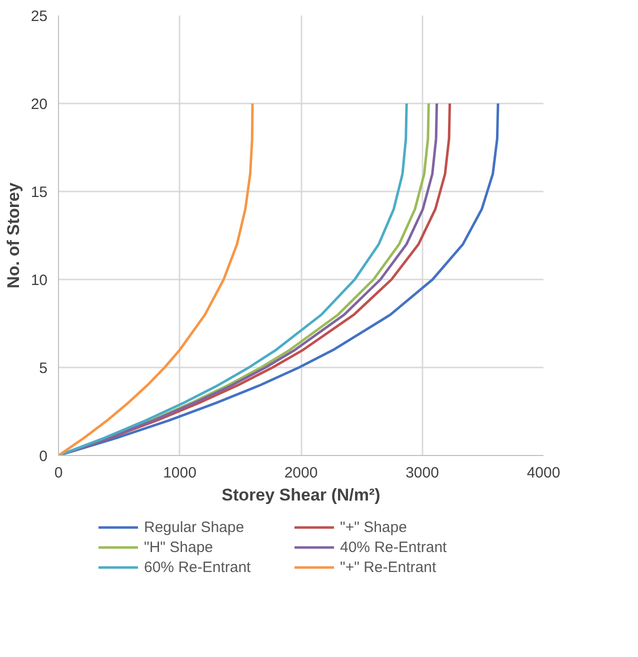 The width and height of the screenshot is (638, 657). Describe the element at coordinates (301, 473) in the screenshot. I see `x-tick-label: 2000` at that location.